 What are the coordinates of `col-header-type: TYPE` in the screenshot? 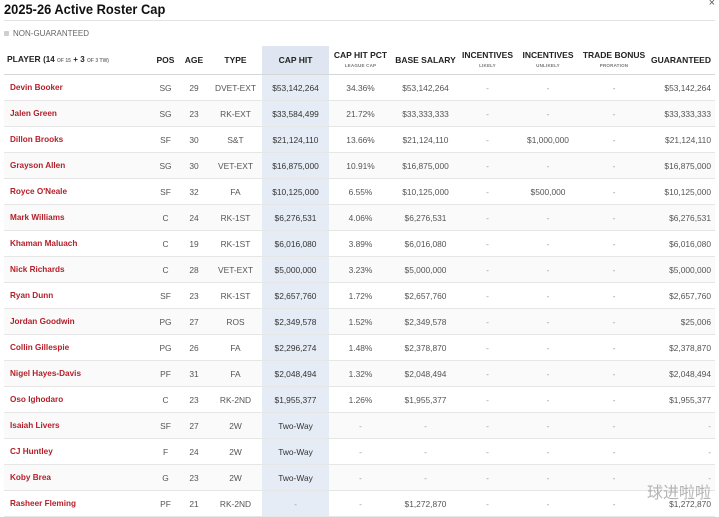 It's located at (235, 60).